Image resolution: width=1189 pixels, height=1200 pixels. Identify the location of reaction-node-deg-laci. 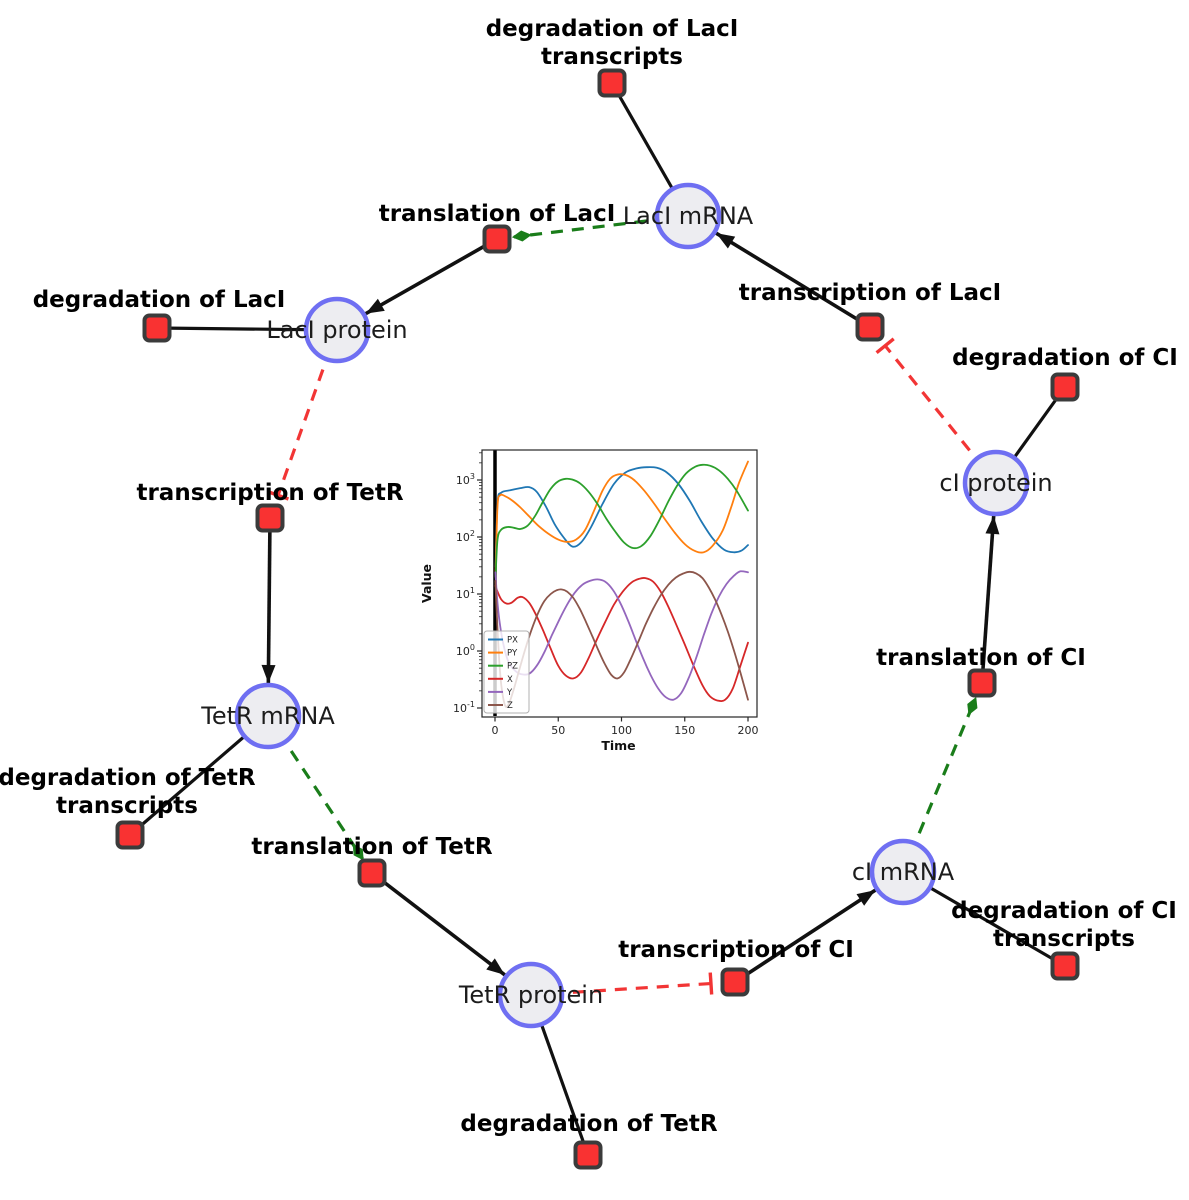
(157, 328).